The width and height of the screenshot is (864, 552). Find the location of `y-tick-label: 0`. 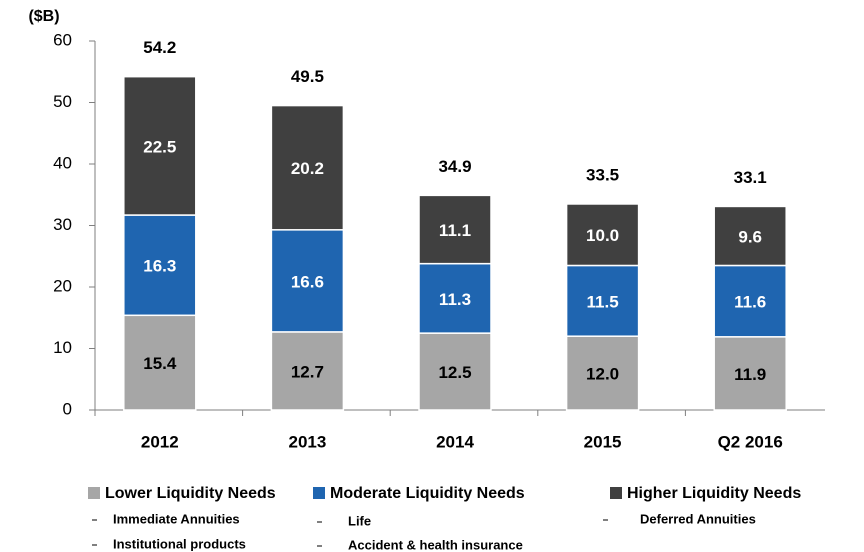

y-tick-label: 0 is located at coordinates (67, 408).